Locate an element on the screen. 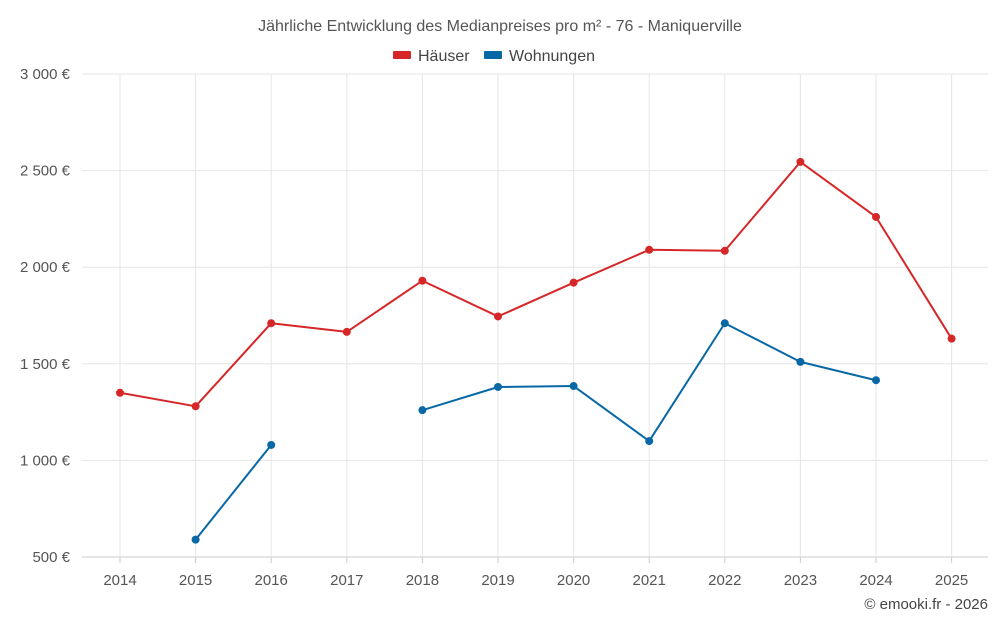 This screenshot has height=625, width=1000. y-tick-label: 1 000 € is located at coordinates (45, 460).